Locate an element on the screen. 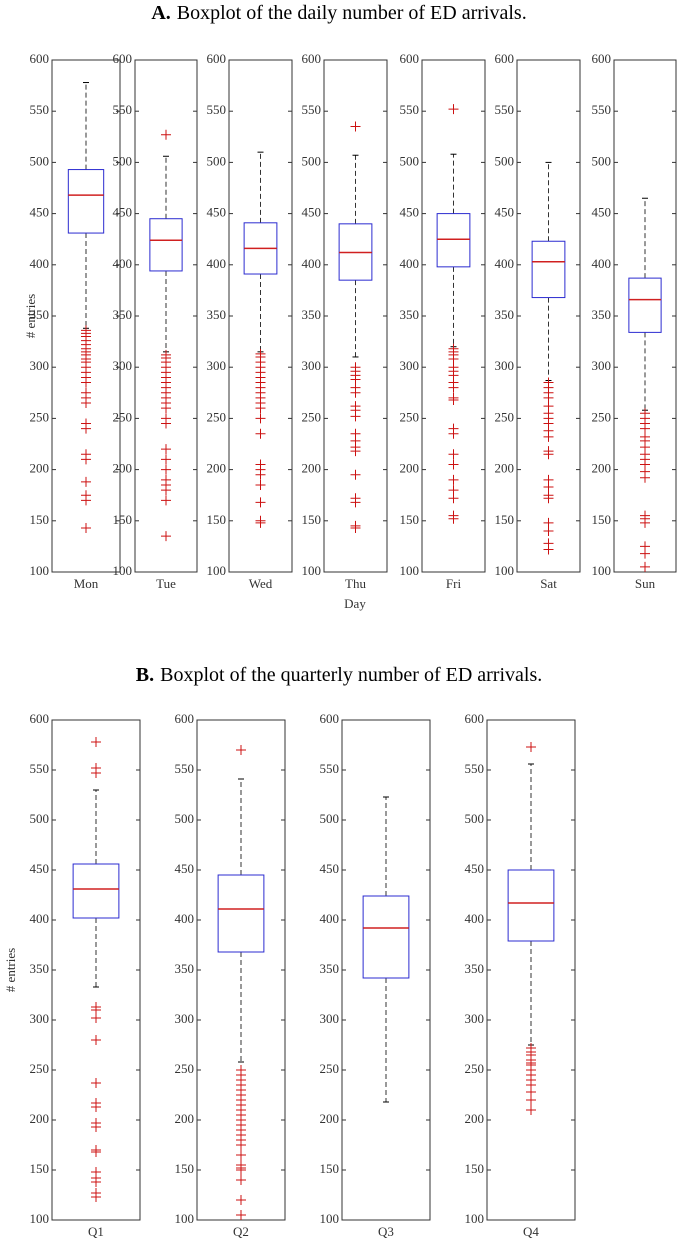 Image resolution: width=679 pixels, height=1241 pixels. x-tick-label: Sat is located at coordinates (548, 583).